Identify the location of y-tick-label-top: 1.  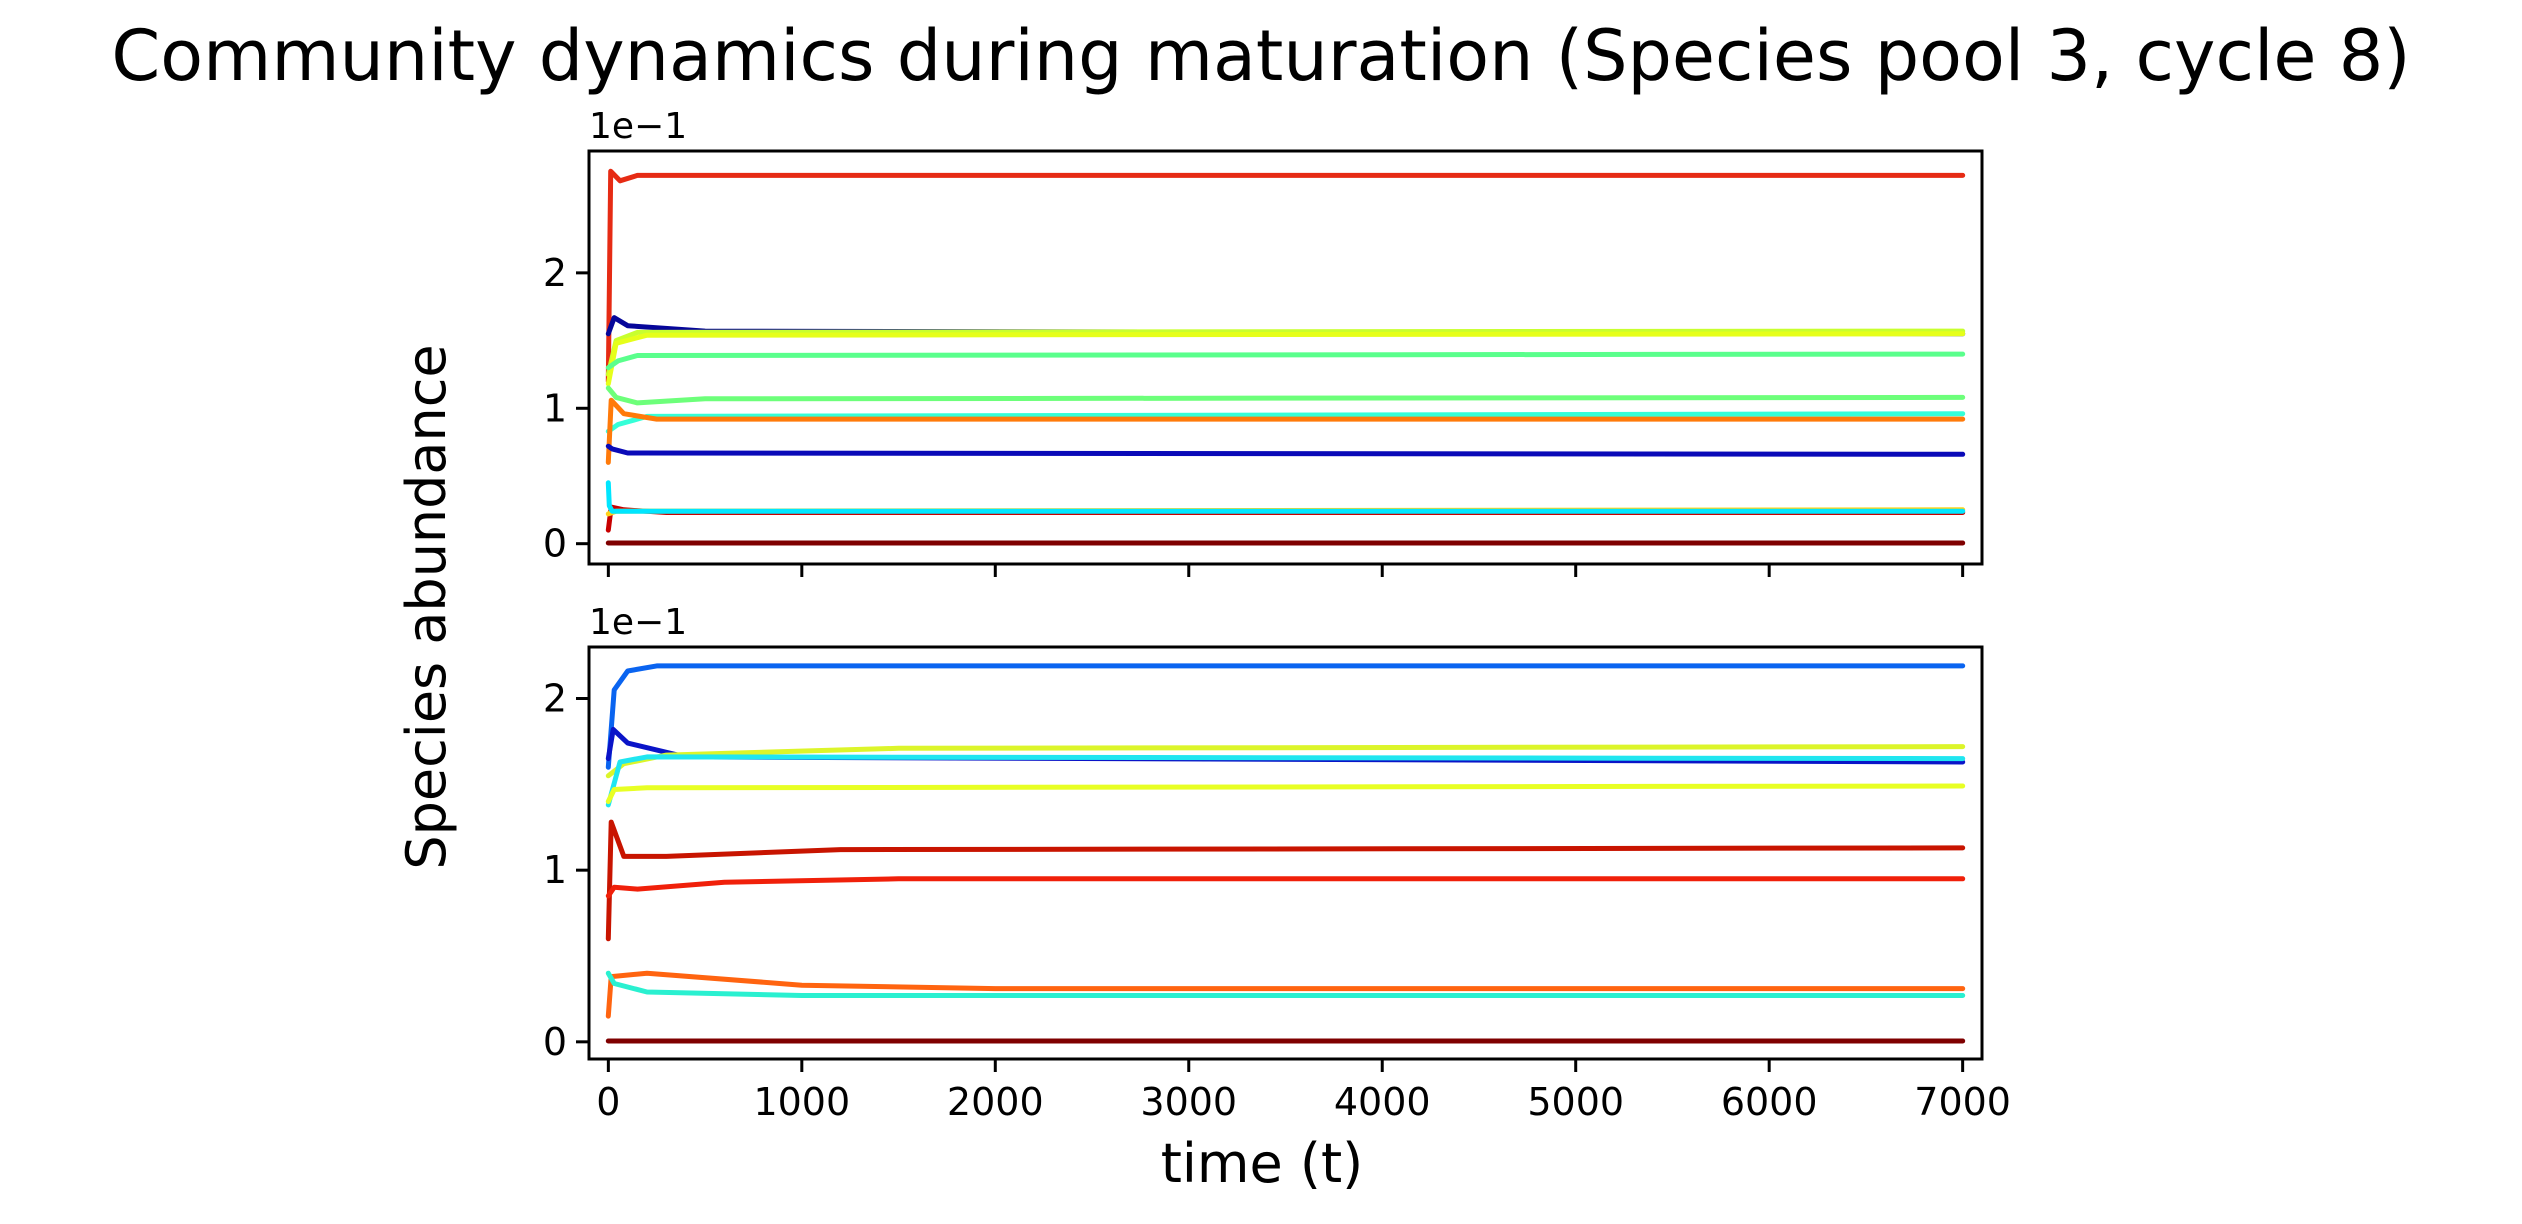
(555, 408).